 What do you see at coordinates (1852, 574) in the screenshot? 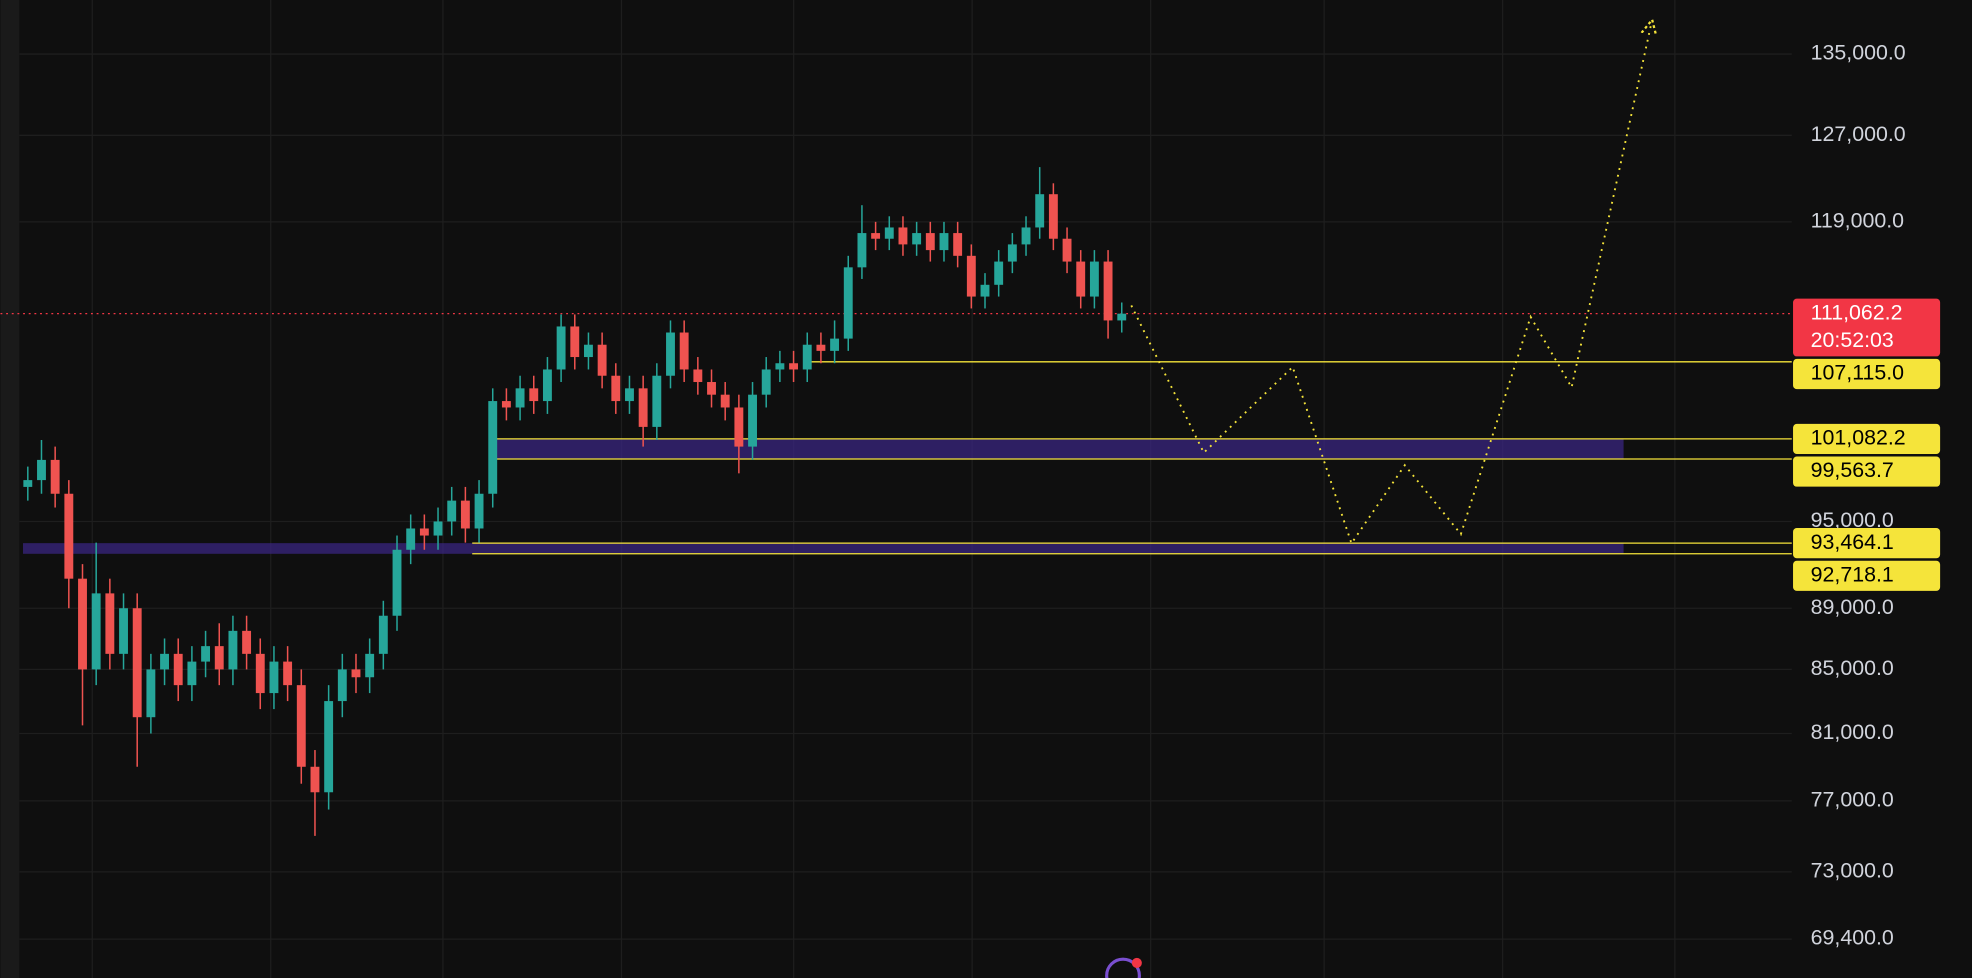
I see `price-tag-label: 92,718.1` at bounding box center [1852, 574].